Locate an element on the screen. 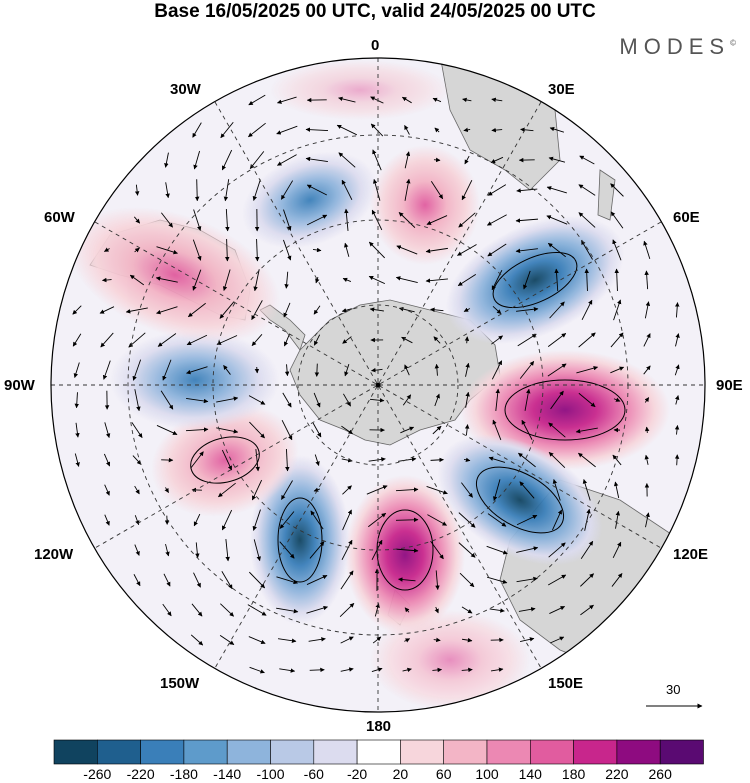 The image size is (750, 783). central-pacific-trough-anomaly is located at coordinates (300, 540).